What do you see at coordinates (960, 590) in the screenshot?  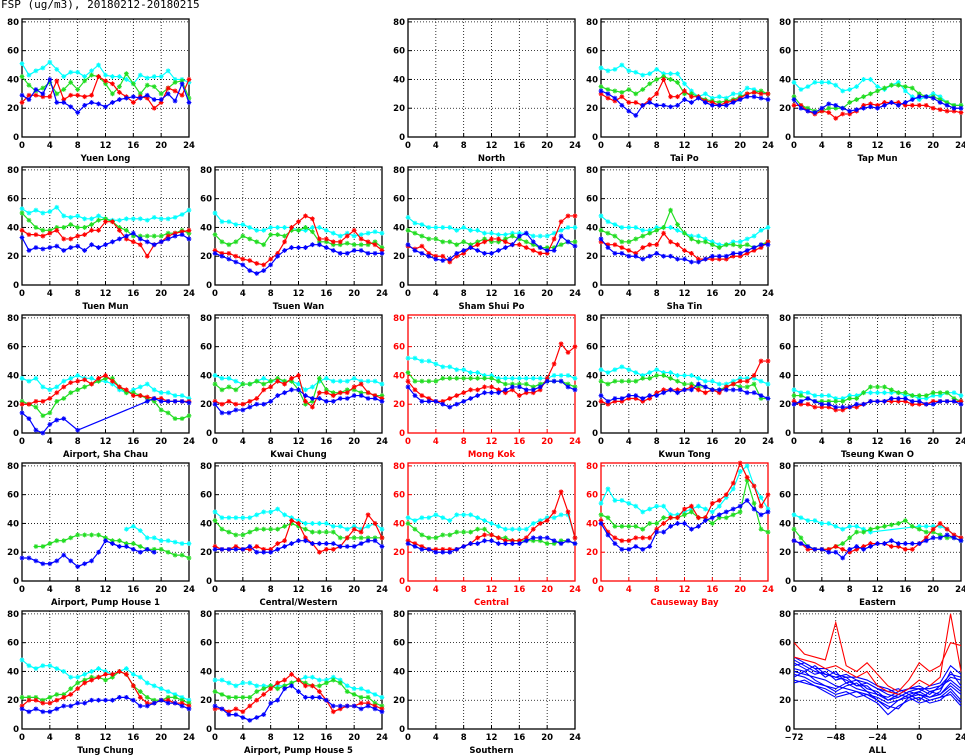 I see `x-tick-label: 24` at bounding box center [960, 590].